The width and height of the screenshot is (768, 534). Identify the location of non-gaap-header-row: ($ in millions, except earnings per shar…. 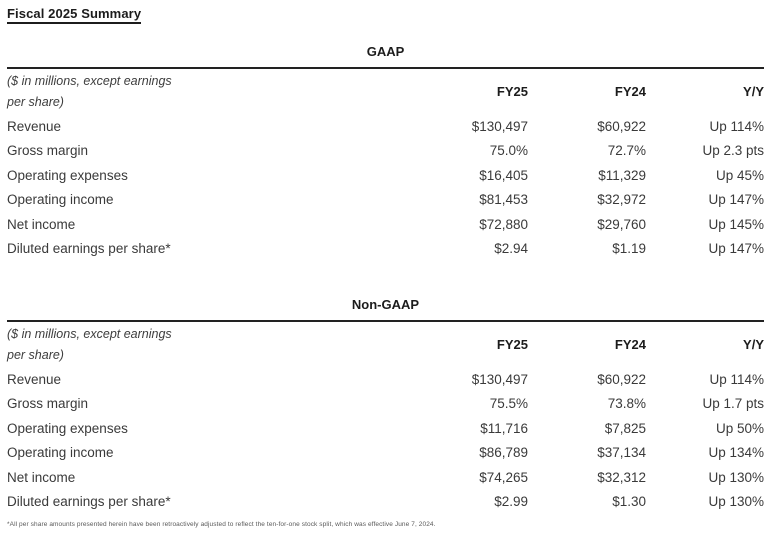
(385, 344).